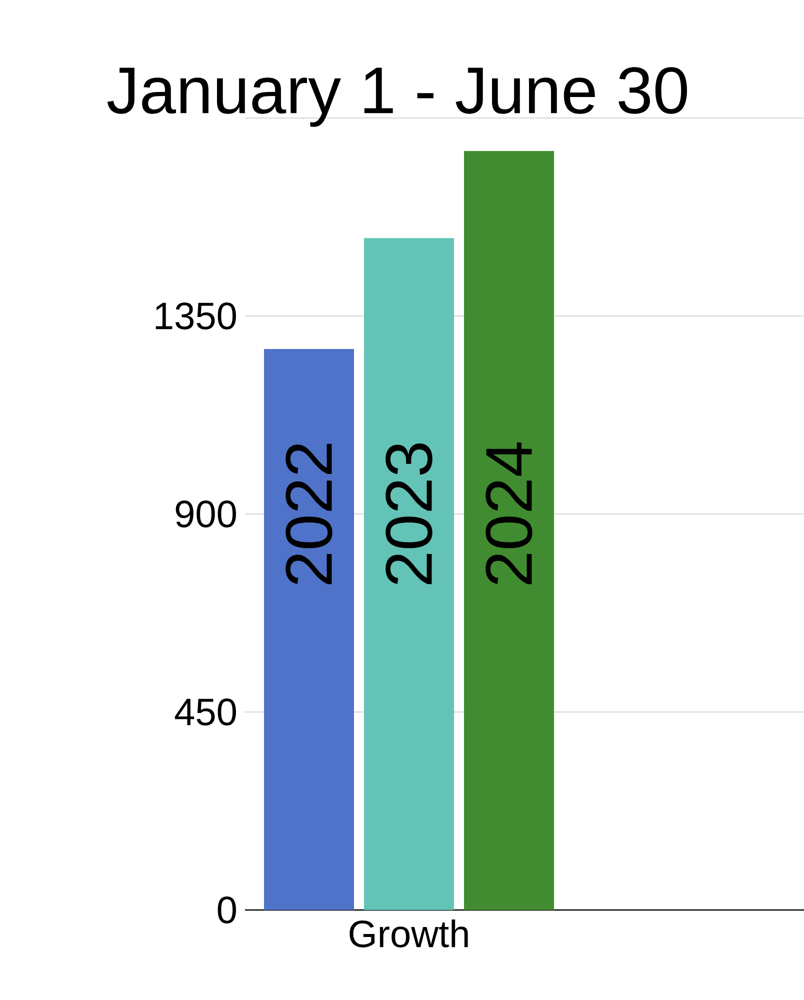 The height and width of the screenshot is (1000, 804). Describe the element at coordinates (196, 316) in the screenshot. I see `y-tick-label: 1350` at that location.